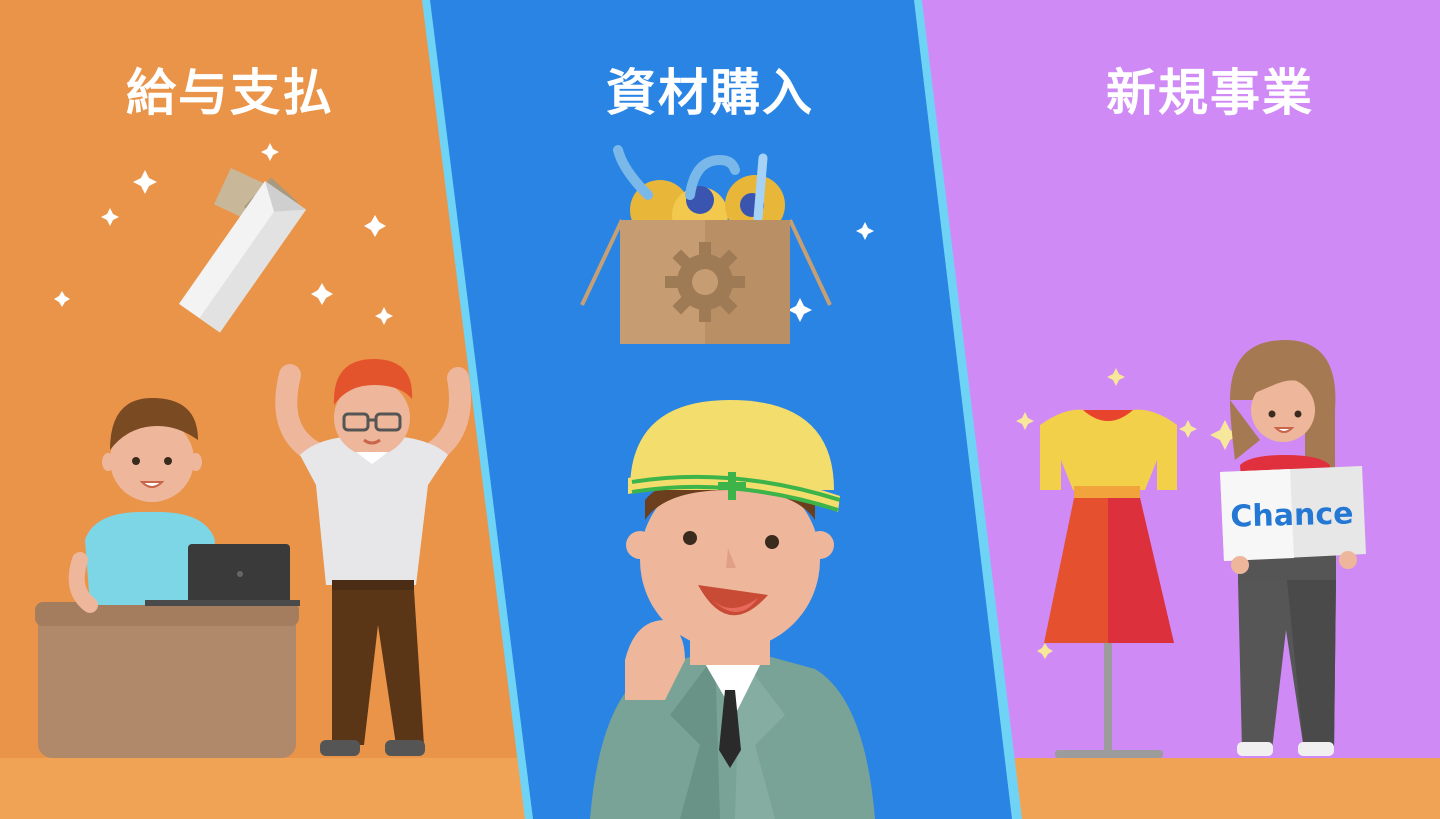 The height and width of the screenshot is (819, 1440). What do you see at coordinates (373, 557) in the screenshot?
I see `office-worker-cheering` at bounding box center [373, 557].